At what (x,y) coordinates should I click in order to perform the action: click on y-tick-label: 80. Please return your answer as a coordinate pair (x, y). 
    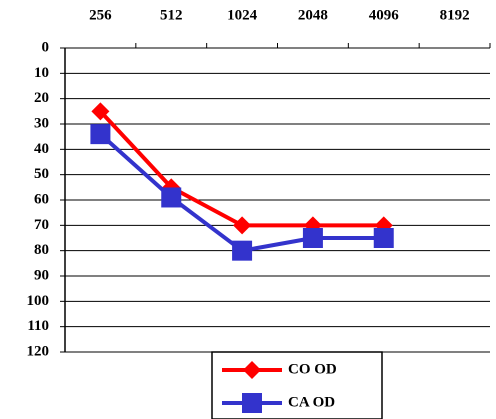
    Looking at the image, I should click on (41, 250).